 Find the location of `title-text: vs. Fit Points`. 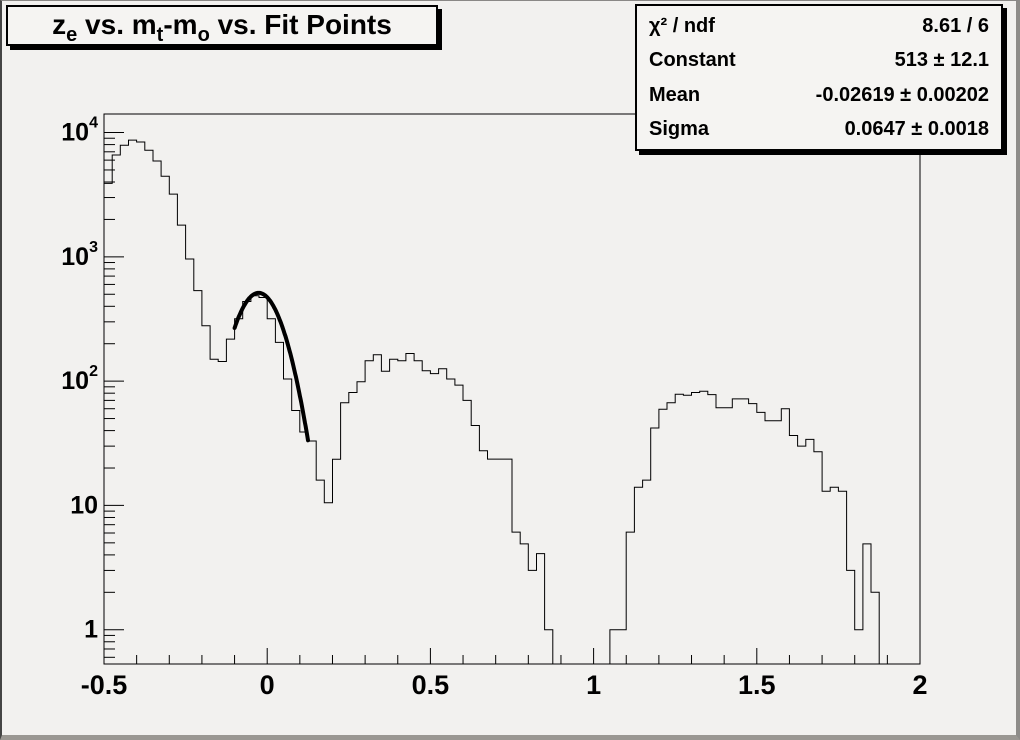

title-text: vs. Fit Points is located at coordinates (300, 24).